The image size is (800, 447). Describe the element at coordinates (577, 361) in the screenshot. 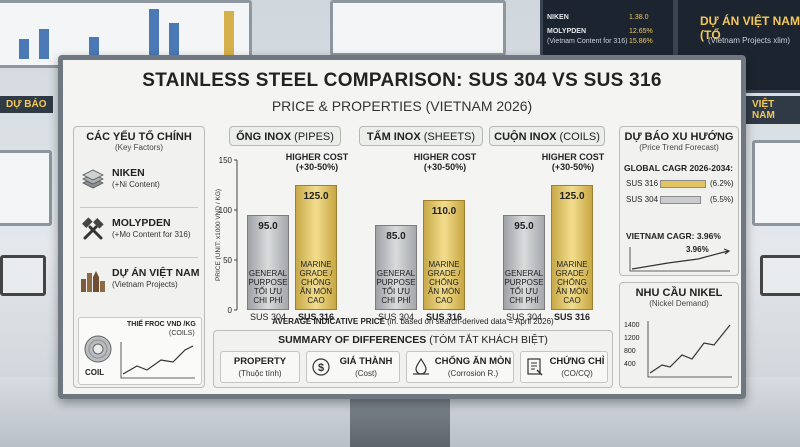

I see `cell-main: Chứng chỉ` at that location.